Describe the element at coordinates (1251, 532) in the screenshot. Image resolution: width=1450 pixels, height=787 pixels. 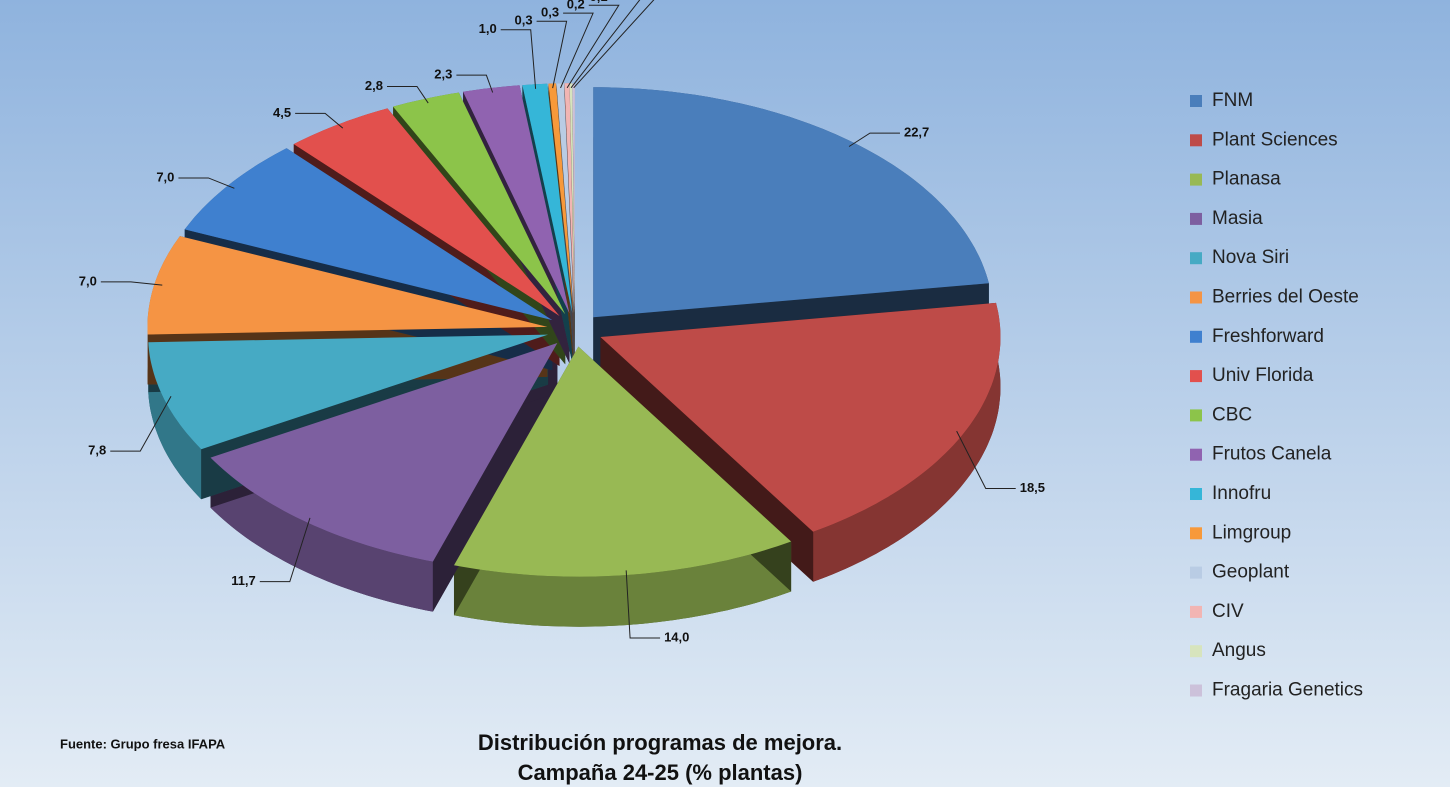
I see `legend-label: Limgroup` at that location.